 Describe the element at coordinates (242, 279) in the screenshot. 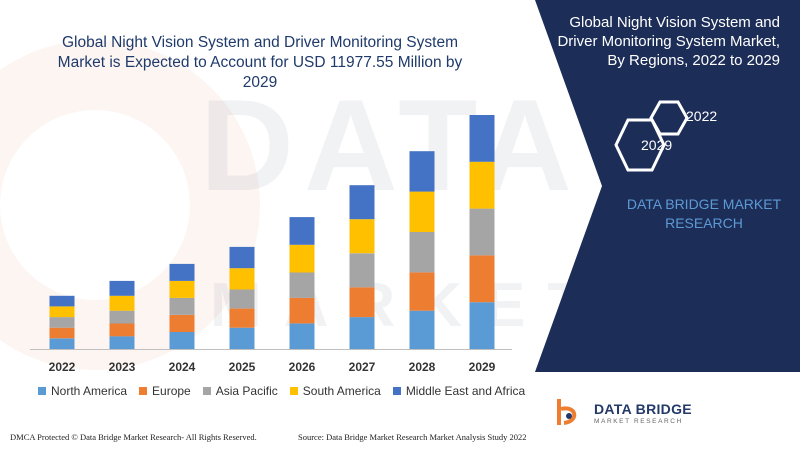

I see `bar-segment-2025-south-america` at that location.